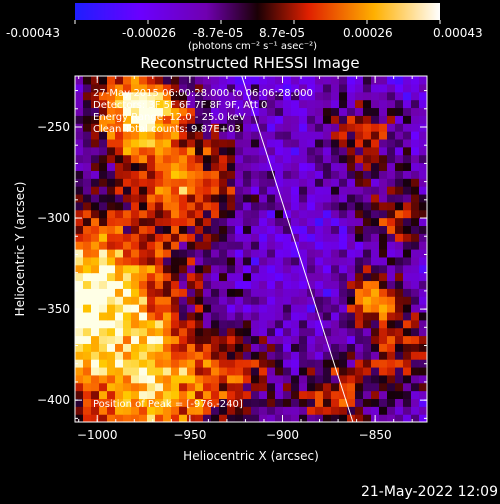  Describe the element at coordinates (458, 33) in the screenshot. I see `colorbar-tick-label-5: 0.00043` at that location.